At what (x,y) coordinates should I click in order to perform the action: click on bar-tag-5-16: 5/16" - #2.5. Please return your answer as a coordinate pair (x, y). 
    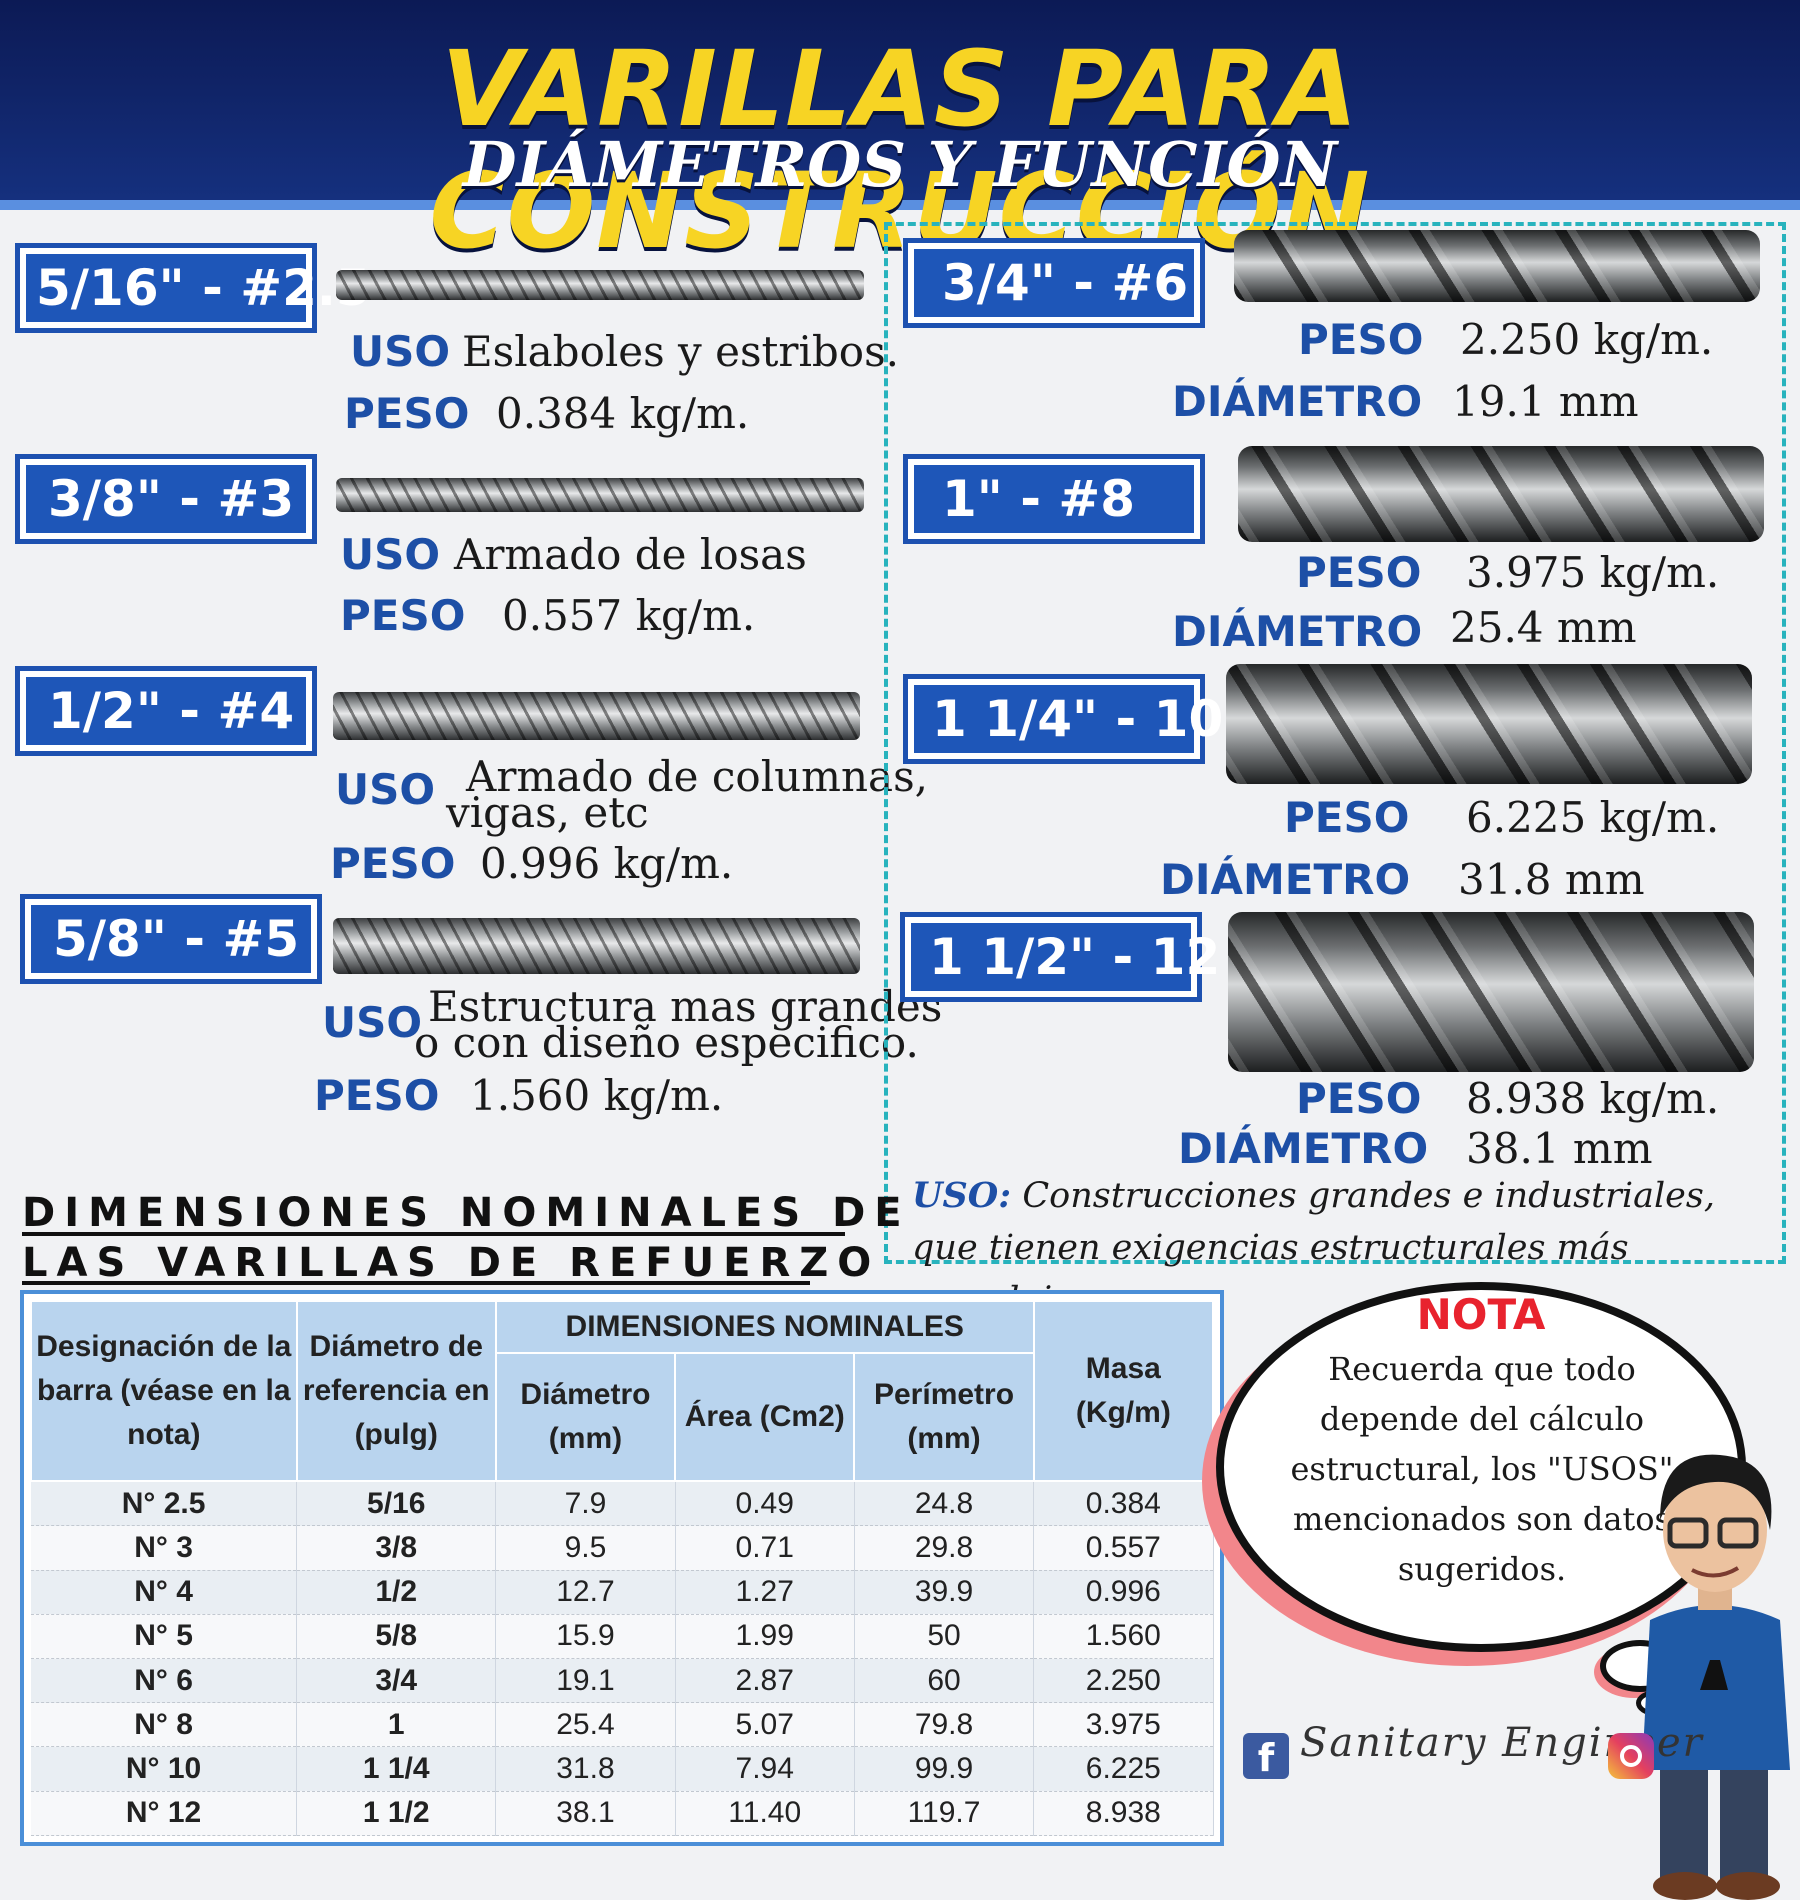
    Looking at the image, I should click on (193, 288).